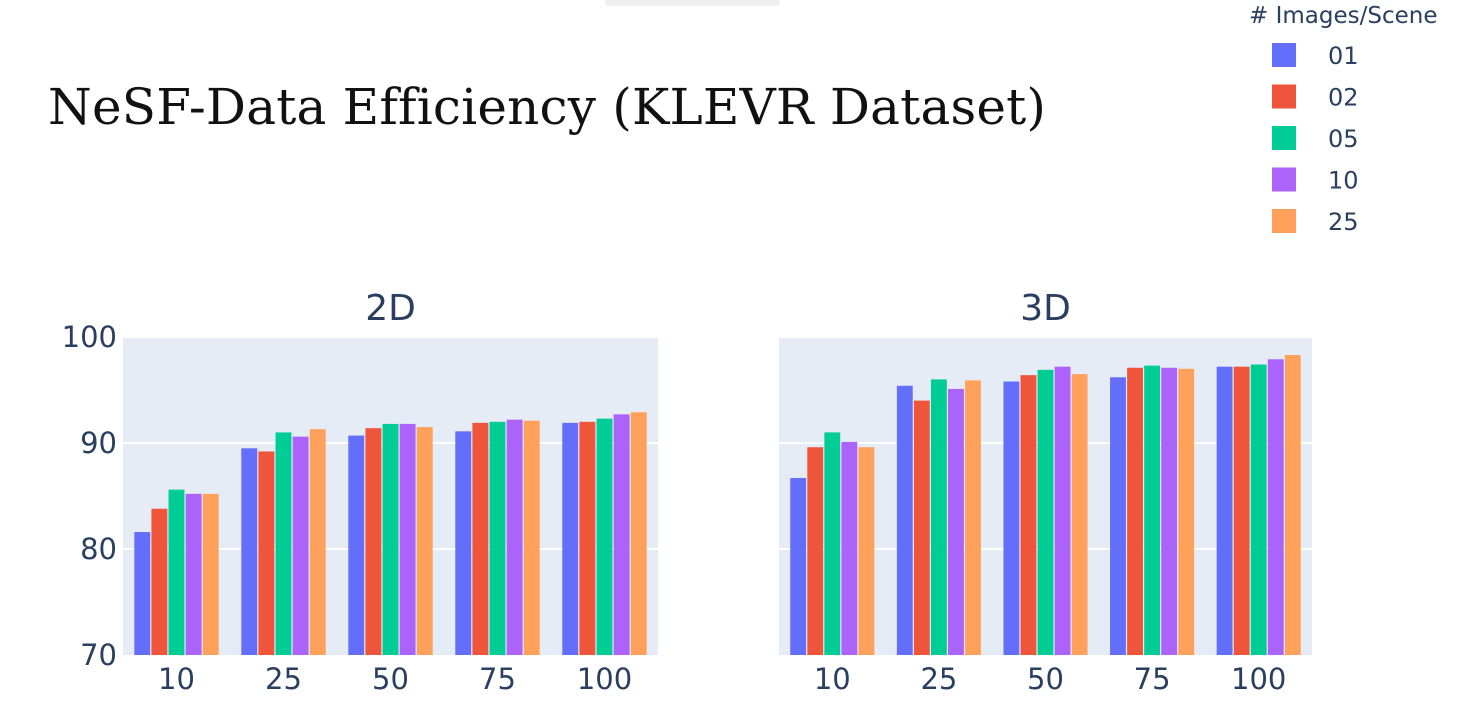  What do you see at coordinates (390, 308) in the screenshot?
I see `subplot-title: 2D` at bounding box center [390, 308].